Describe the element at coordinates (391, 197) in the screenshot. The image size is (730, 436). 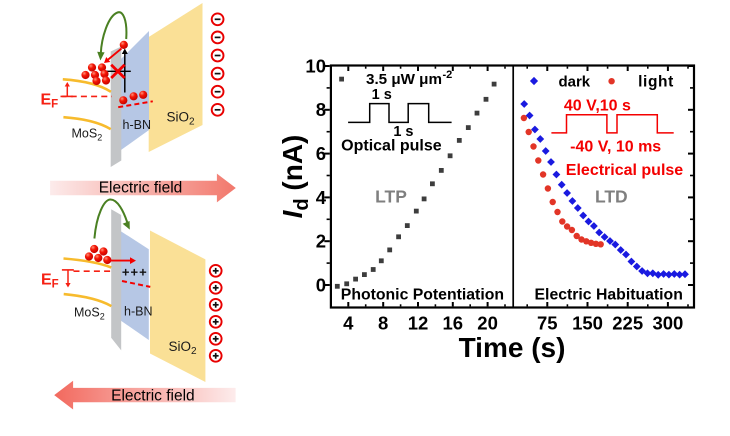
I see `svg-text: LTP` at that location.